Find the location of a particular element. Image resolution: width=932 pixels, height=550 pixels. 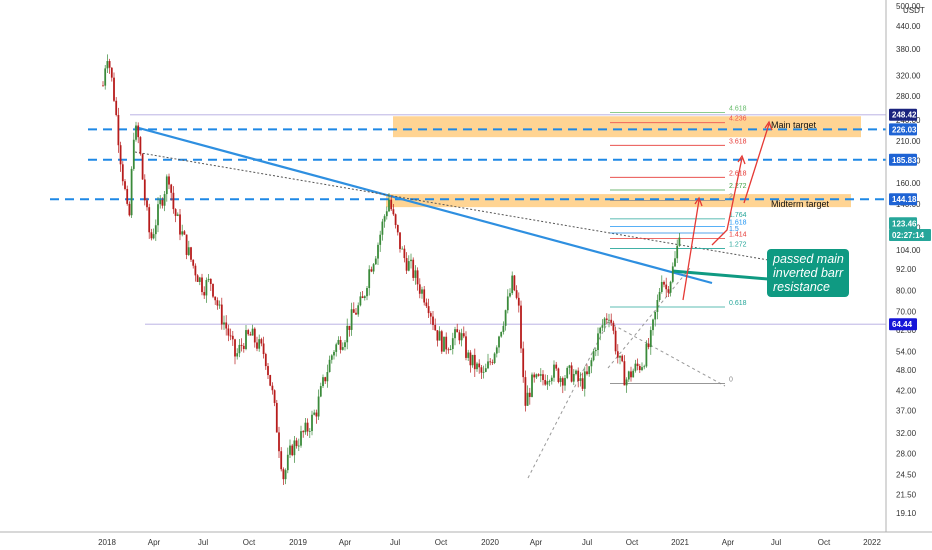

main-target-label: Main target is located at coordinates (794, 125).